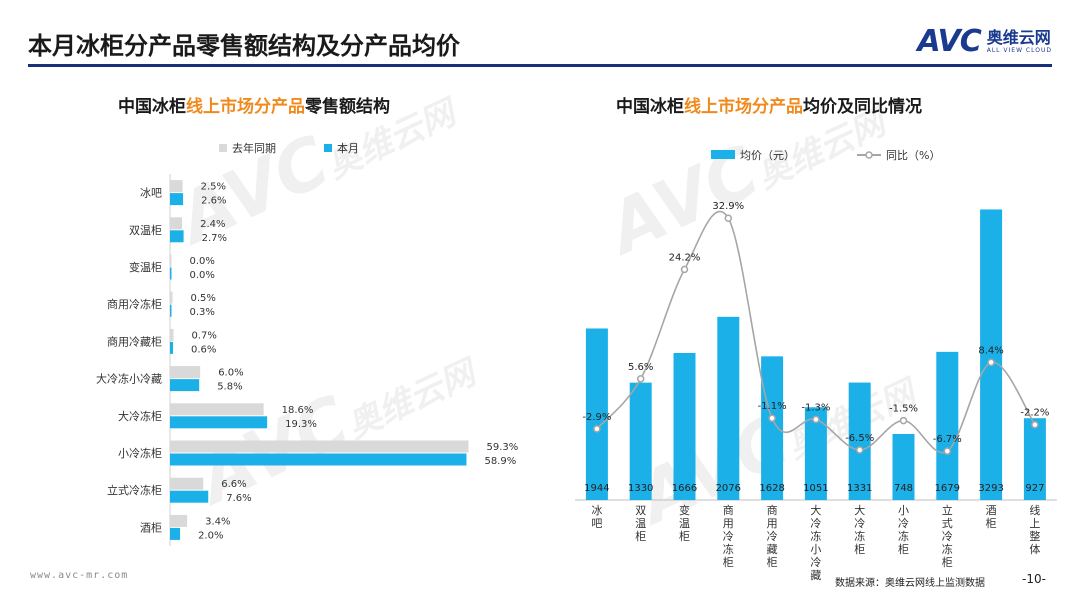 The width and height of the screenshot is (1080, 608). Describe the element at coordinates (1018, 37) in the screenshot. I see `logo-cn: 奥维云网` at that location.